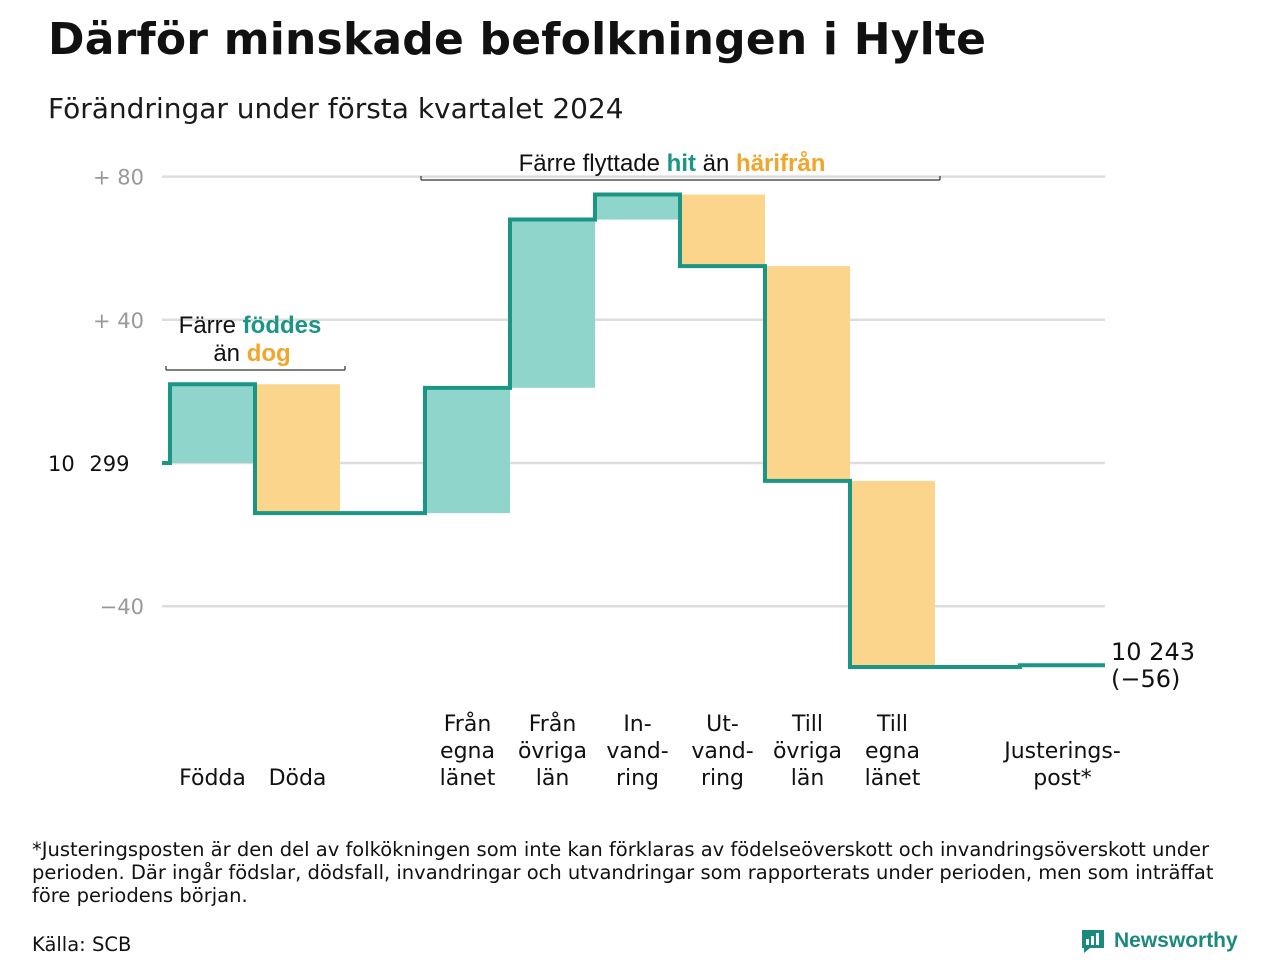  What do you see at coordinates (118, 321) in the screenshot?
I see `y-tick-label: + 40` at bounding box center [118, 321].